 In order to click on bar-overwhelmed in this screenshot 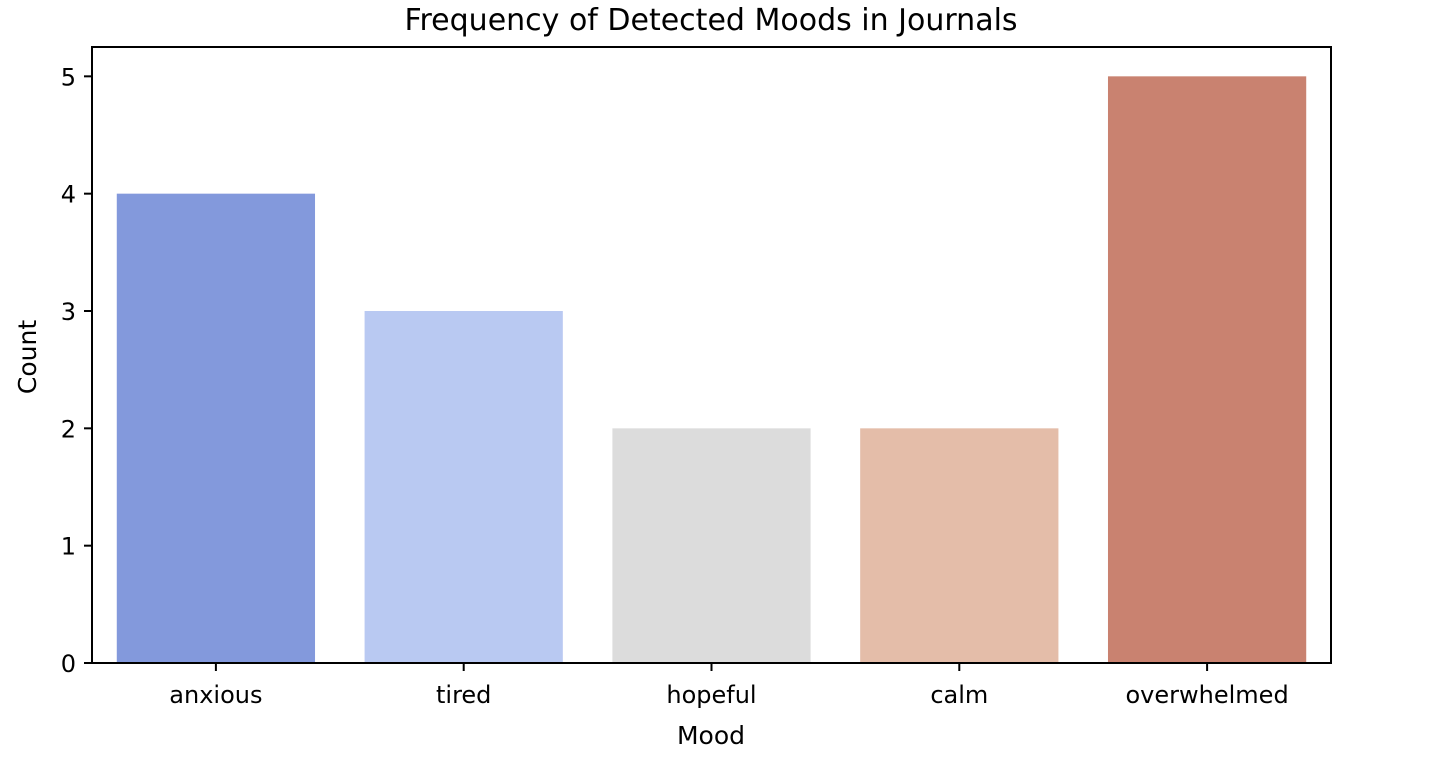, I will do `click(1207, 370)`.